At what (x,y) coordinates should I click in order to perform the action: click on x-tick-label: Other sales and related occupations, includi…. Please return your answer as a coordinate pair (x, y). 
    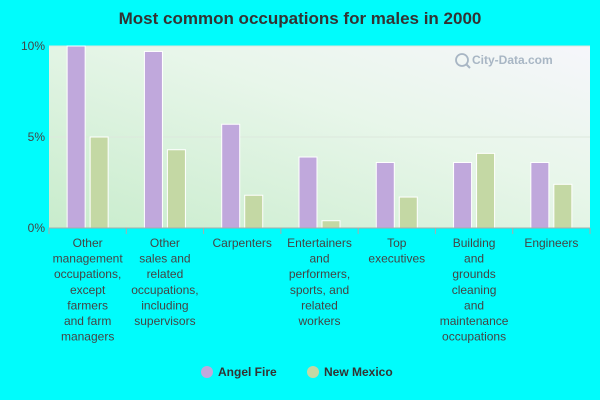
    Looking at the image, I should click on (164, 282).